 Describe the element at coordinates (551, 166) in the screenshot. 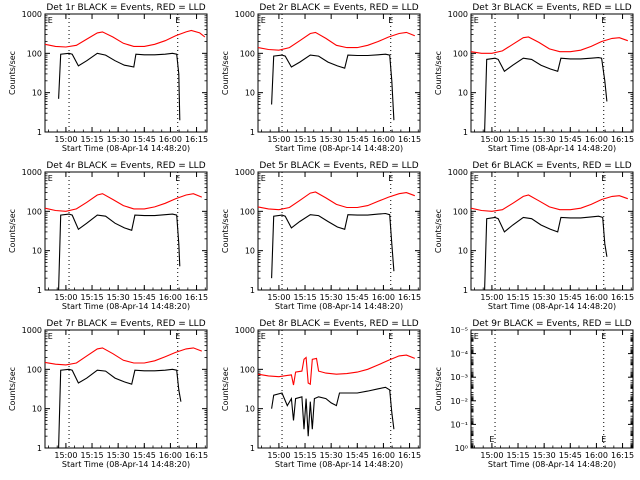

I see `panel-title: Det 6r BLACK = Events, RED = LLD` at that location.